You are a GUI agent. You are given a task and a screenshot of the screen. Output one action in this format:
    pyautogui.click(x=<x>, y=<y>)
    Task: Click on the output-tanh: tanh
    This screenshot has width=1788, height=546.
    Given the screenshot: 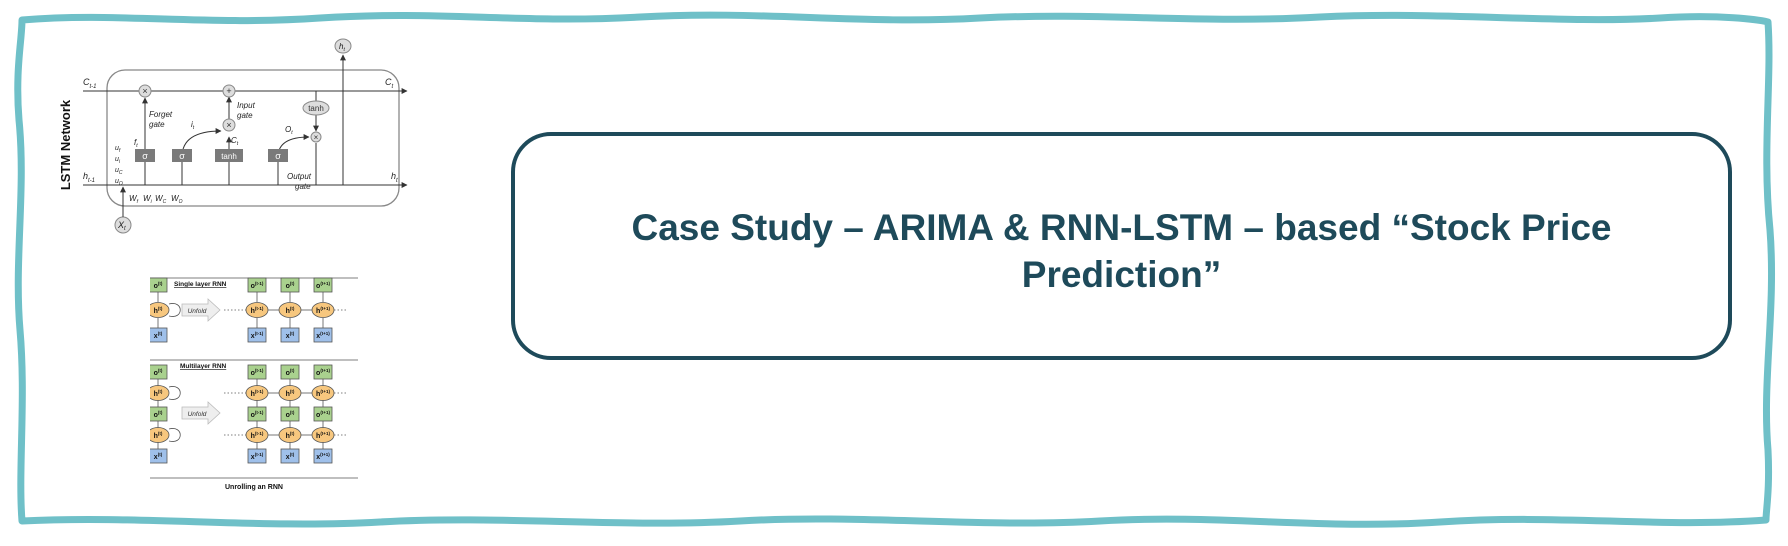 What is the action you would take?
    pyautogui.click(x=316, y=108)
    